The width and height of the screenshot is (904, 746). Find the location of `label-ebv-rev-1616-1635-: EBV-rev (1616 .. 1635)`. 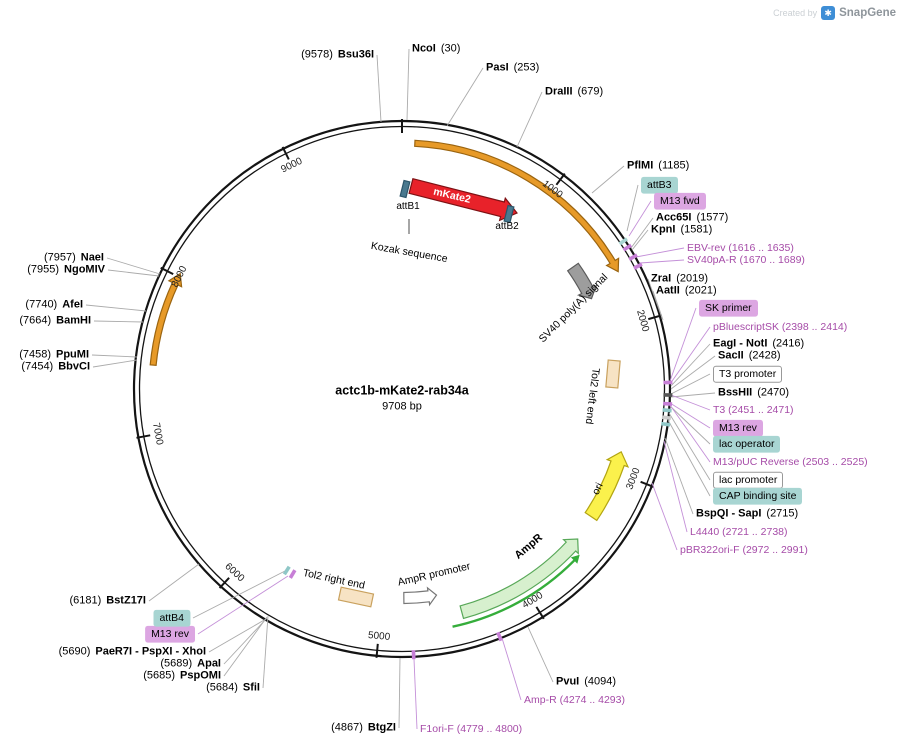

label-ebv-rev-1616-1635-: EBV-rev (1616 .. 1635) is located at coordinates (740, 247).